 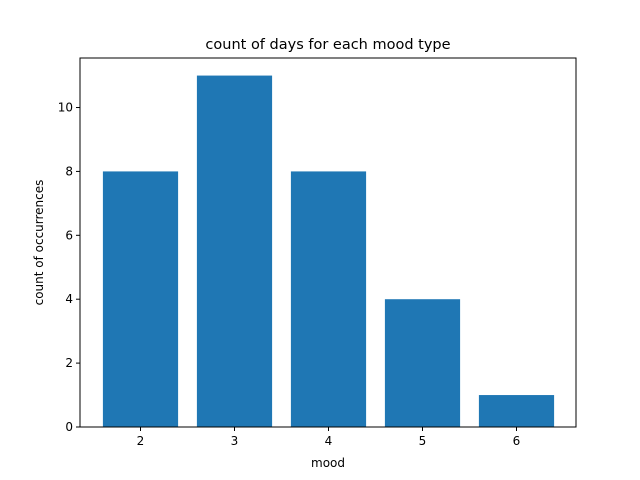 What do you see at coordinates (39, 243) in the screenshot?
I see `y-axis-label: count of occurrences` at bounding box center [39, 243].